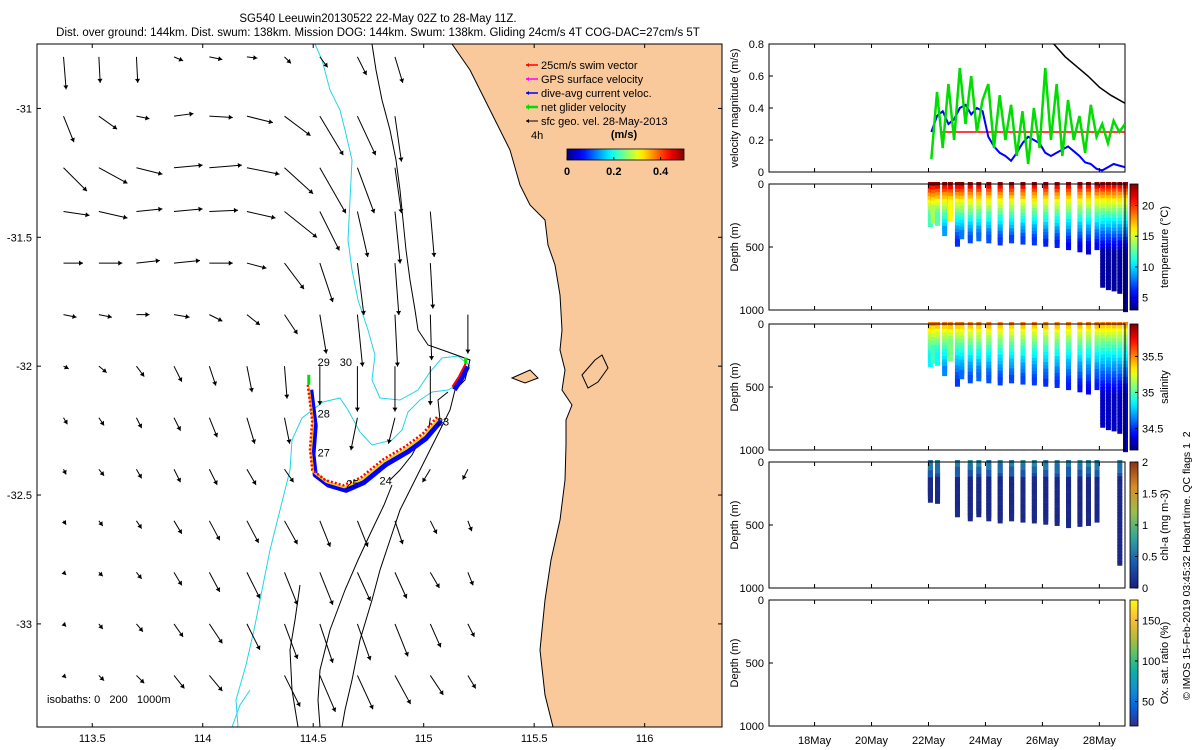  What do you see at coordinates (524, 376) in the screenshot?
I see `rottnest-island` at bounding box center [524, 376].